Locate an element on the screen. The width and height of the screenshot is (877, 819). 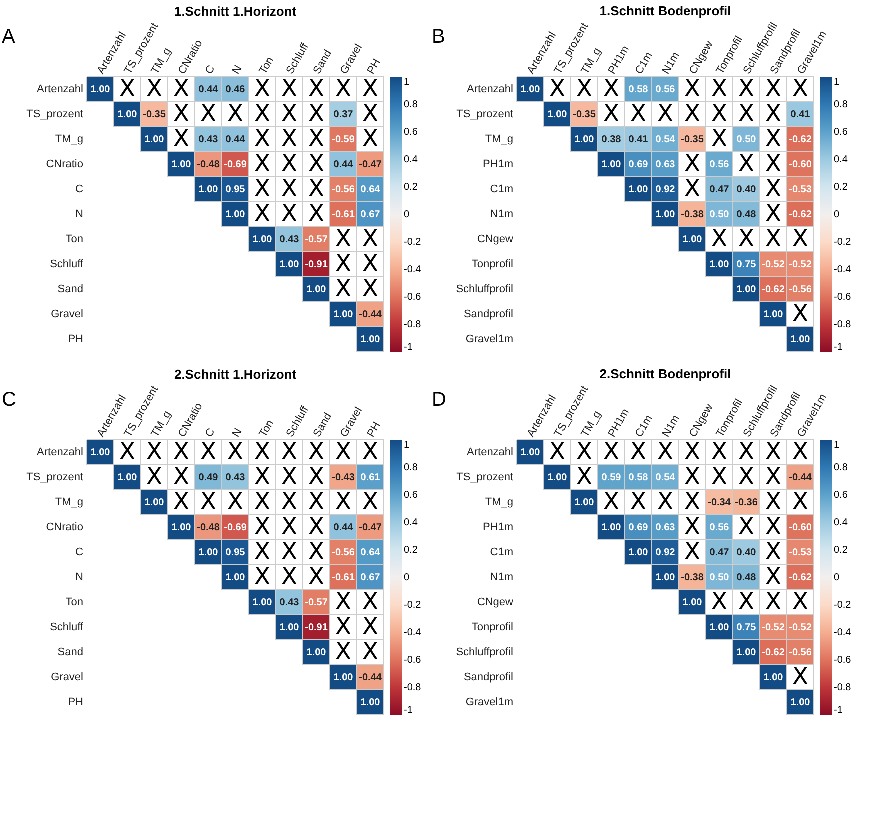
data-label: -0.47 is located at coordinates (370, 528).